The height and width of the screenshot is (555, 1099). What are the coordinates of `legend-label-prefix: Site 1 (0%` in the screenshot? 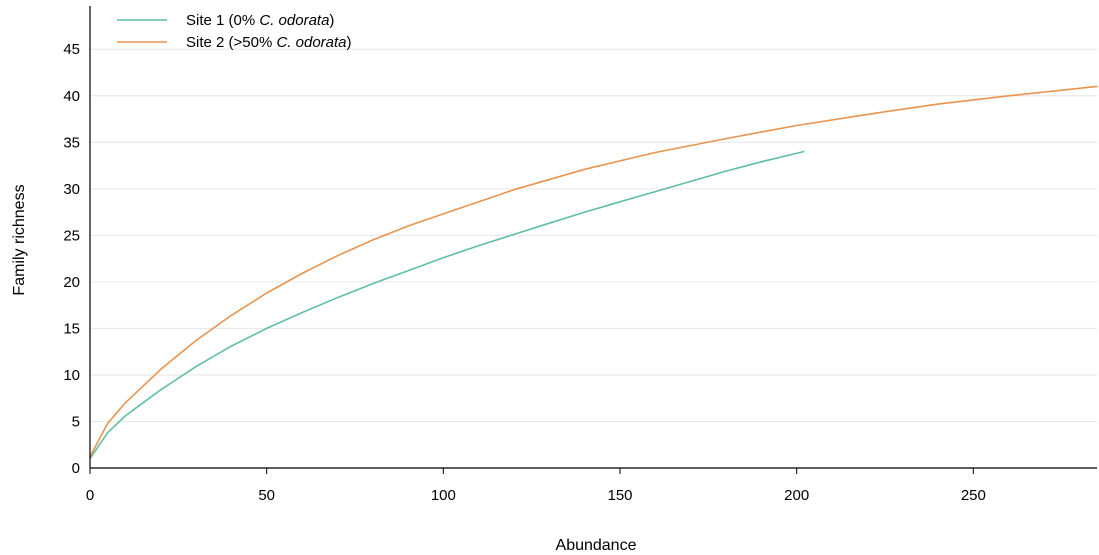 It's located at (222, 20).